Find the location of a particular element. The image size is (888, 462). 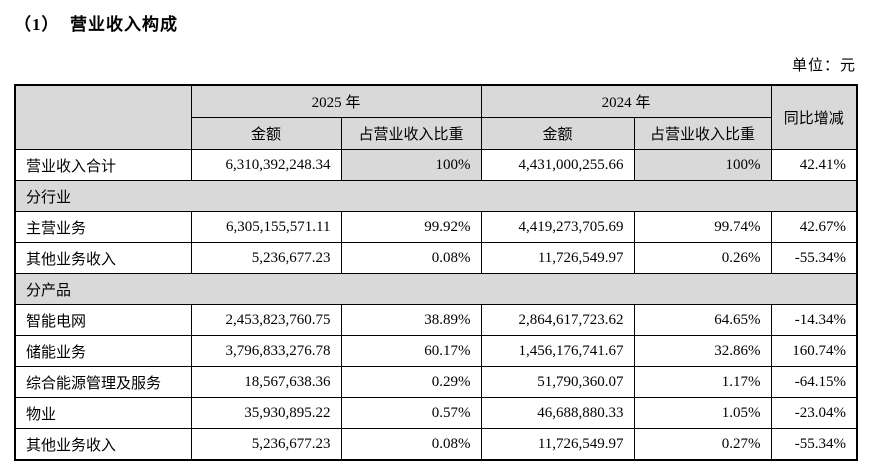

yoy-cell: 160.74% is located at coordinates (814, 351).